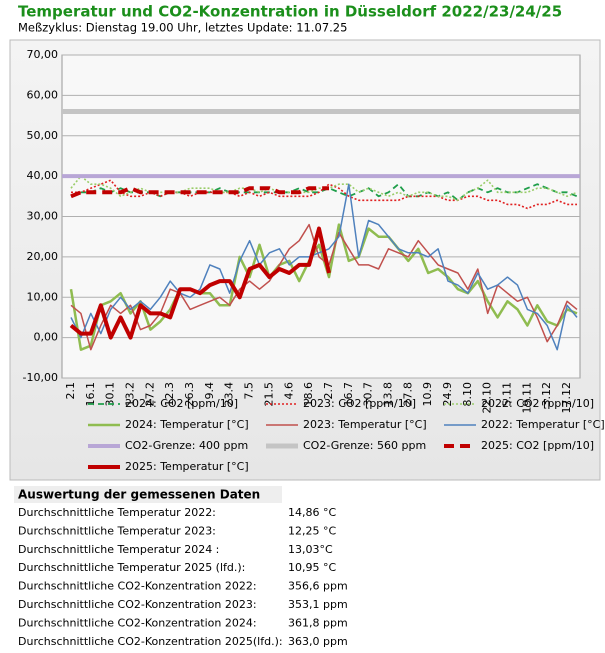 The image size is (605, 653). Describe the element at coordinates (149, 394) in the screenshot. I see `x-tick-label: 27.2` at that location.